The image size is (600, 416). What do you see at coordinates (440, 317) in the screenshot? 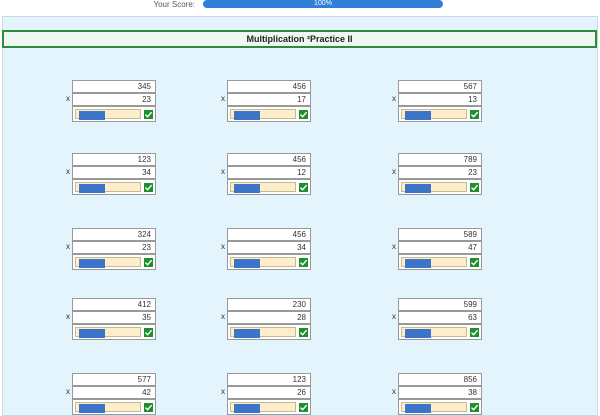
I see `bottom-number: 63` at bounding box center [440, 317].